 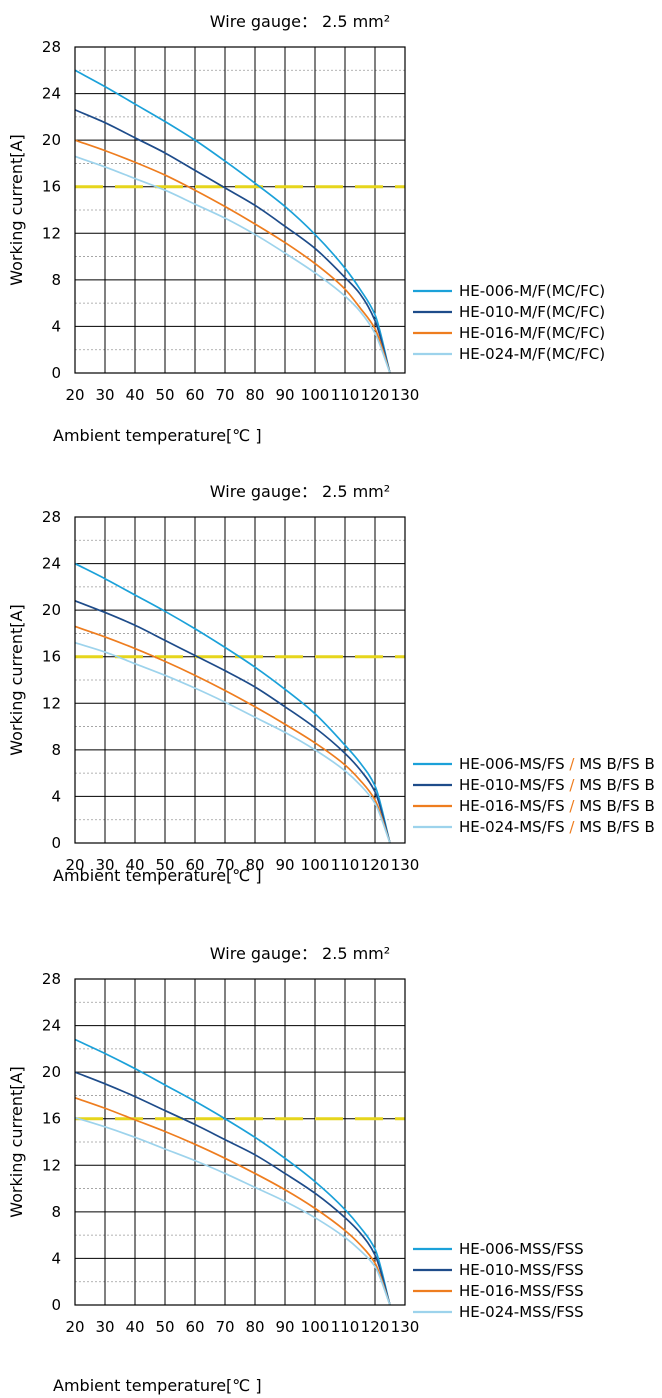 What do you see at coordinates (532, 312) in the screenshot?
I see `legend-label-2: HE-010-M/F(MC/FC)` at bounding box center [532, 312].